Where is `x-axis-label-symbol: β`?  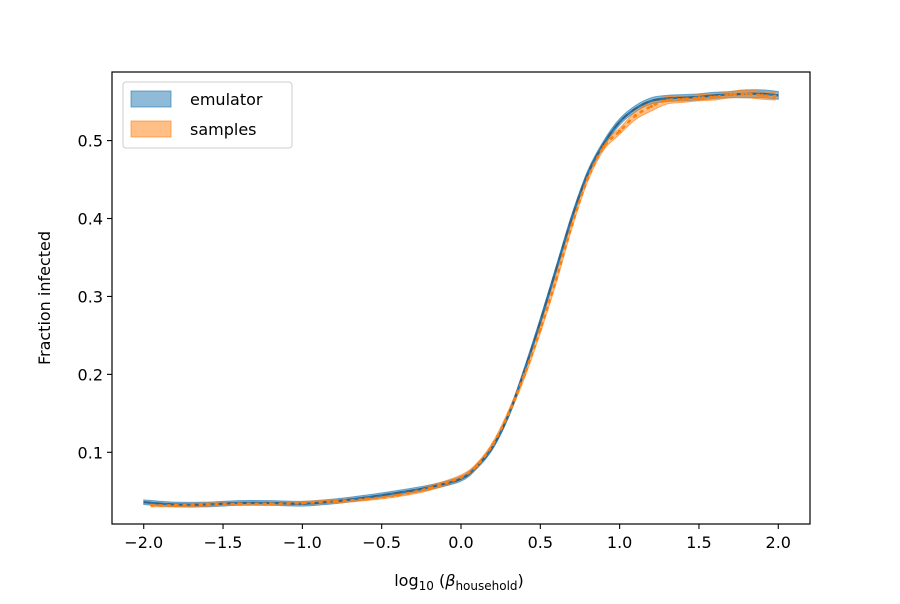 x-axis-label-symbol: β is located at coordinates (449, 580).